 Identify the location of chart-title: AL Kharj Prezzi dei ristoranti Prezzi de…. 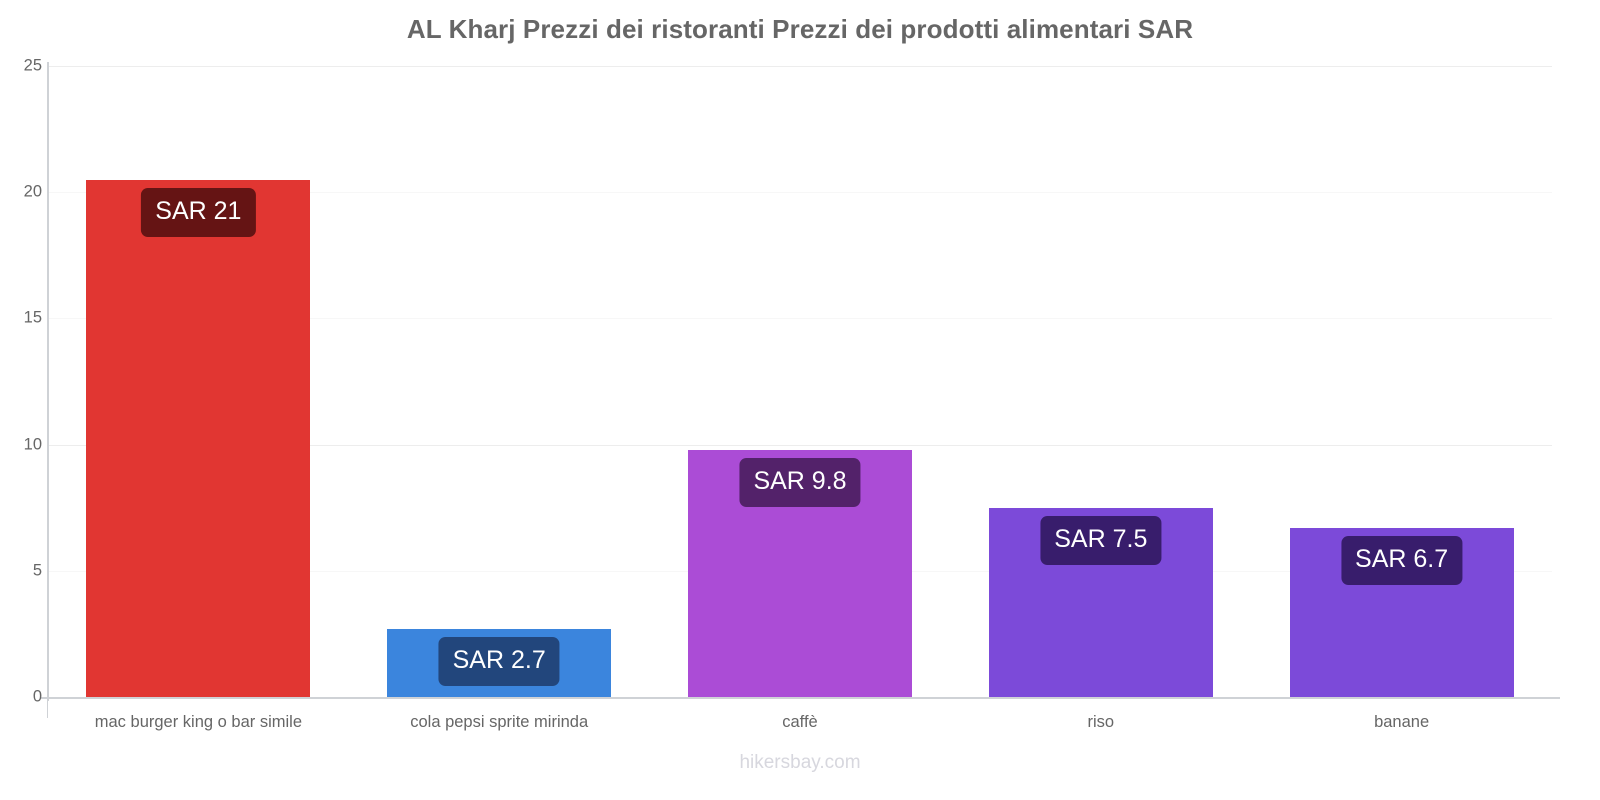
(800, 29).